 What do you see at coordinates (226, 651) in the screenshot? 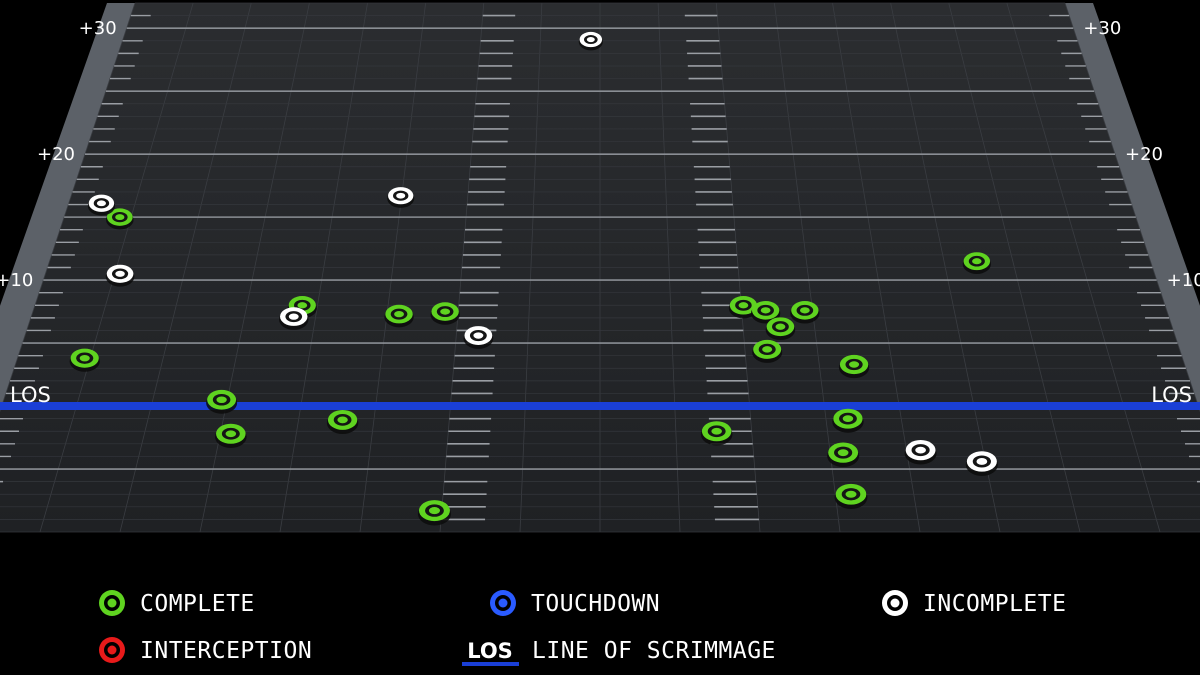
I see `legend-label: INTERCEPTION` at bounding box center [226, 651].